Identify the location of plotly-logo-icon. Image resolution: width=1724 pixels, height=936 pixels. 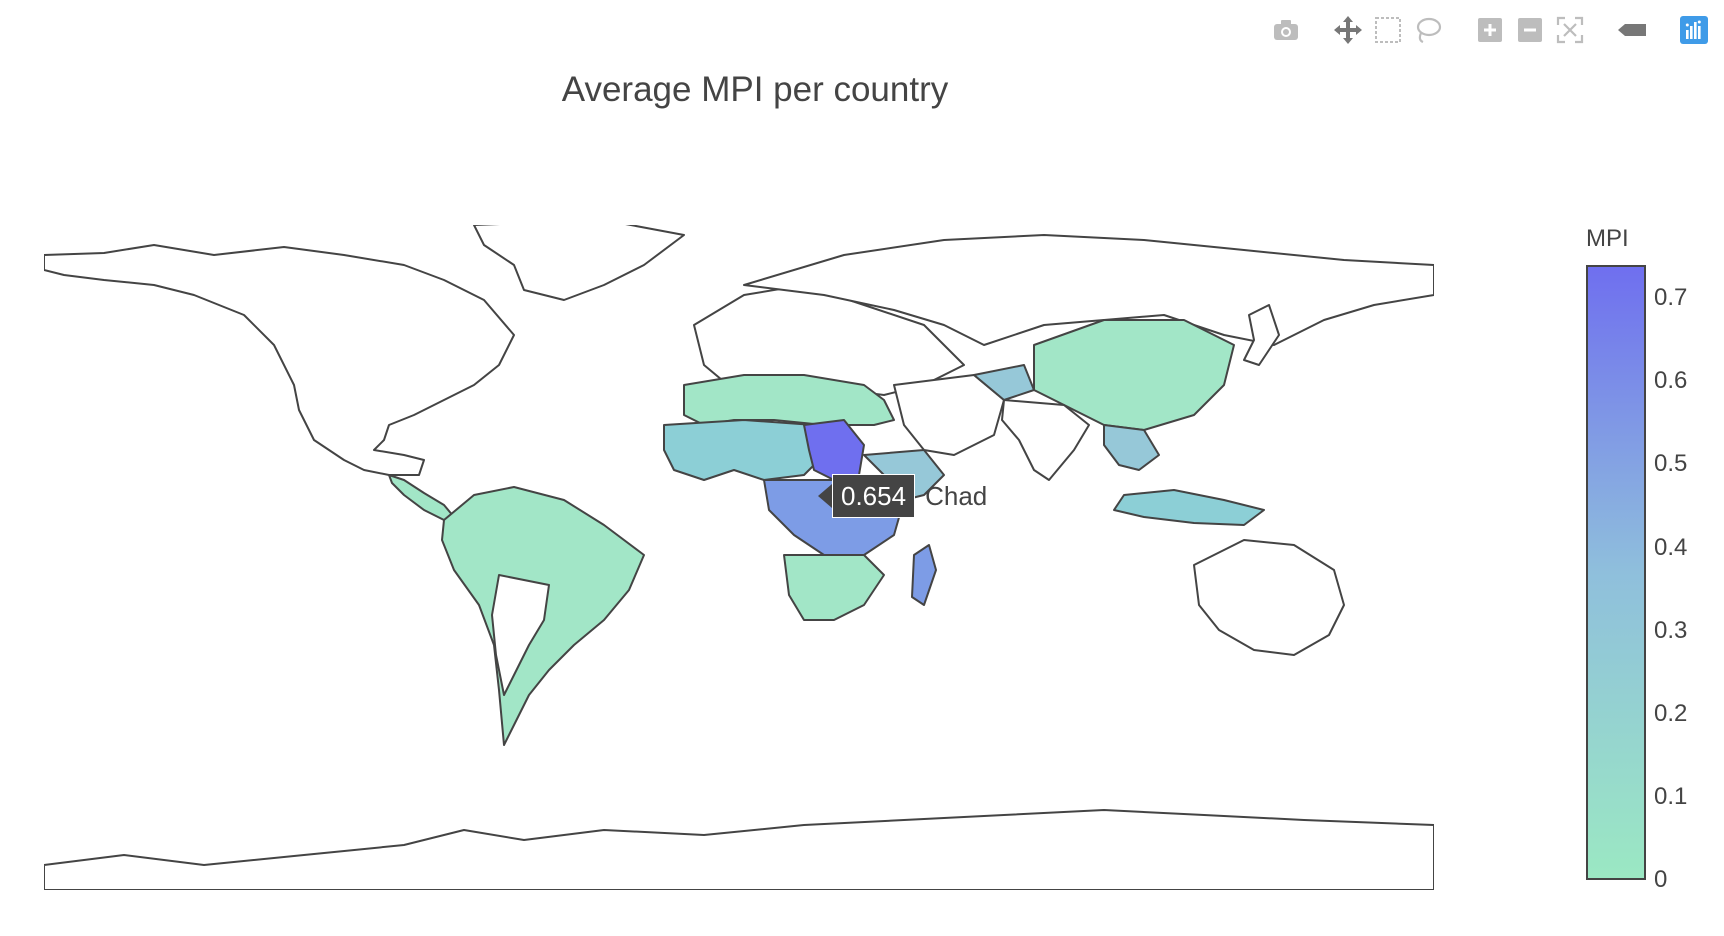
(1694, 30).